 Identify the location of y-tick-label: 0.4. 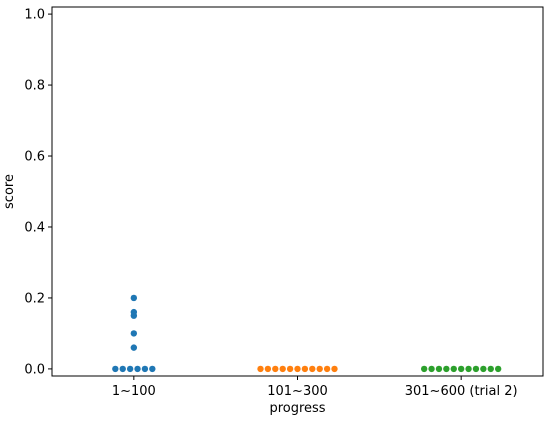
(34, 227).